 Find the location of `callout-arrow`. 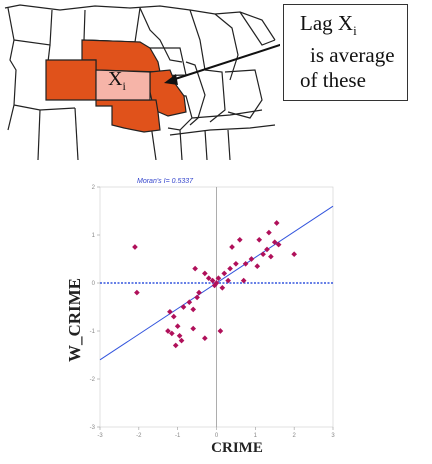

callout-arrow is located at coordinates (222, 64).